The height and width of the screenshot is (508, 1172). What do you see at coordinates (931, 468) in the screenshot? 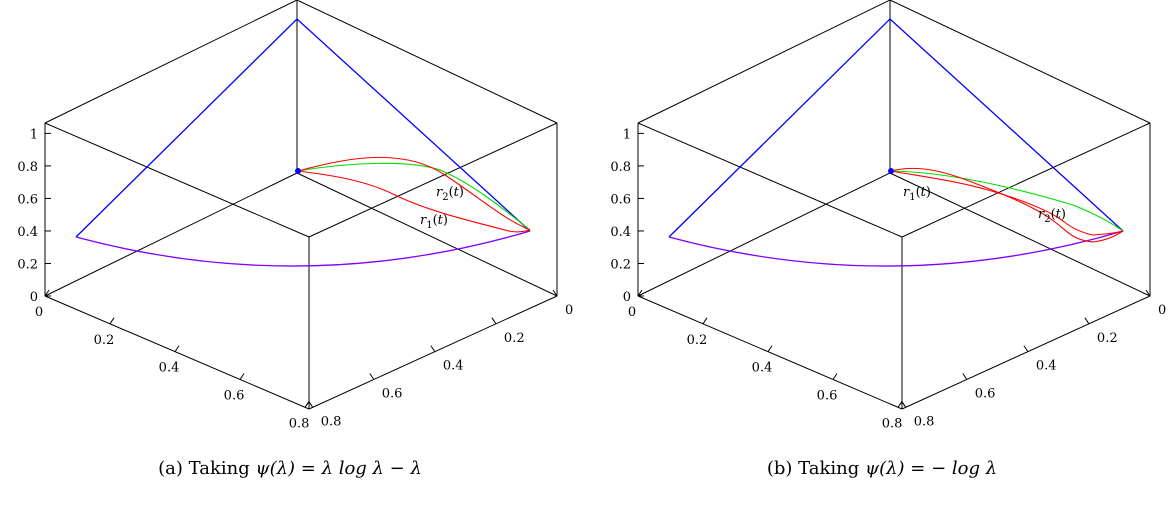
I see `caption-b-math: ψ(λ) = − log λ` at bounding box center [931, 468].